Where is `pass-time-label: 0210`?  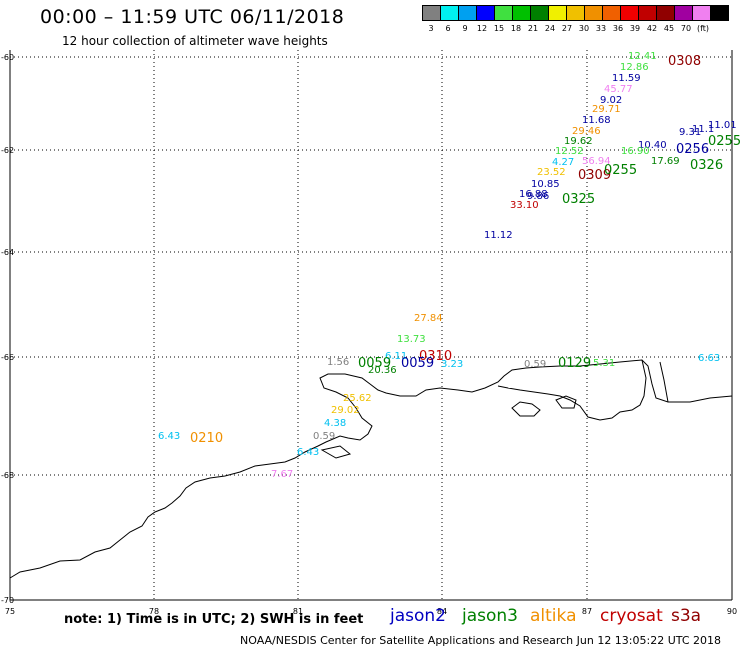
pass-time-label: 0210 is located at coordinates (206, 438).